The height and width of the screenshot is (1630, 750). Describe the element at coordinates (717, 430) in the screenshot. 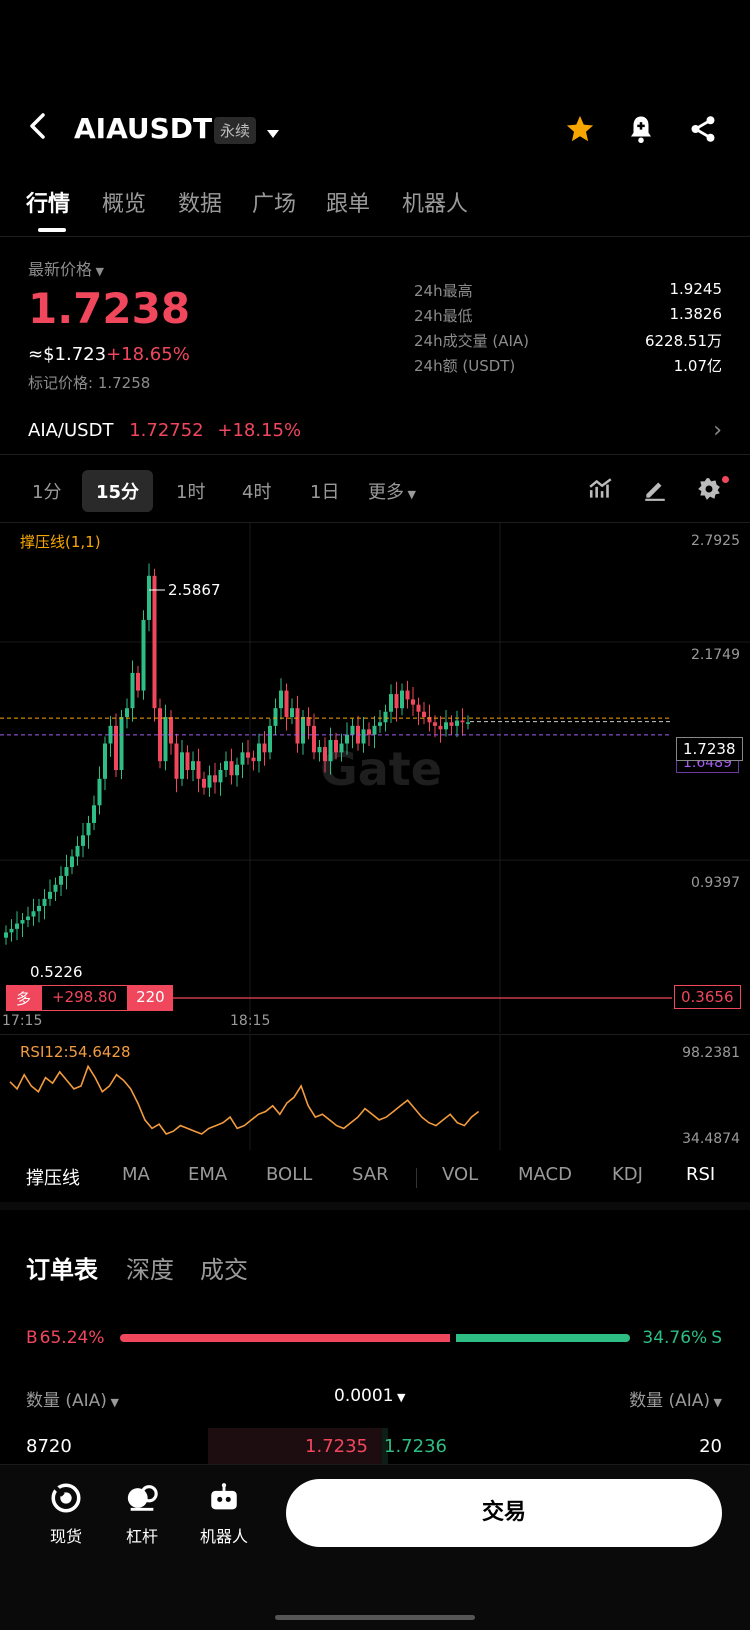

I see `chevron-right-icon: ›` at that location.